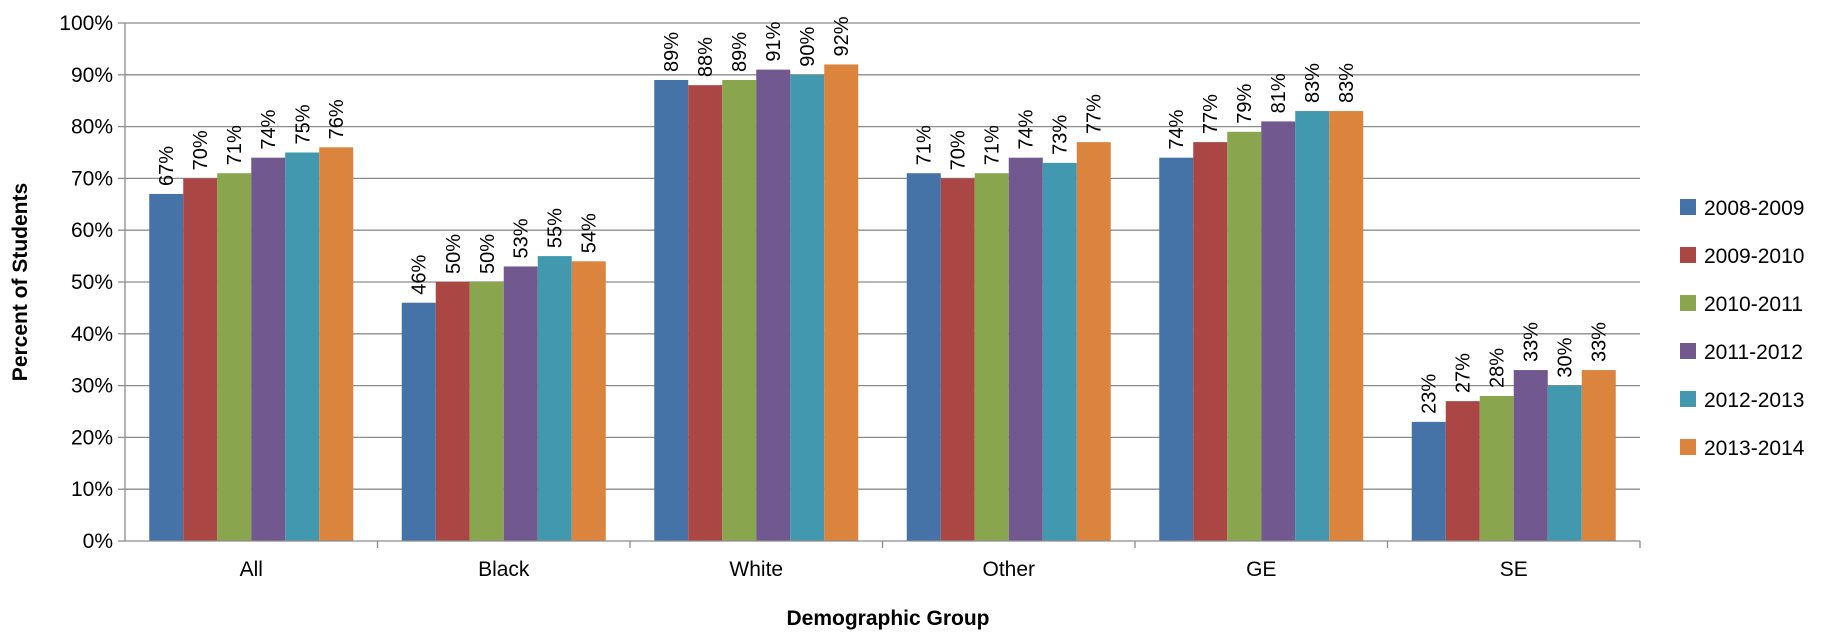 The image size is (1831, 638). What do you see at coordinates (92, 489) in the screenshot?
I see `y-tick-label: 10%` at bounding box center [92, 489].